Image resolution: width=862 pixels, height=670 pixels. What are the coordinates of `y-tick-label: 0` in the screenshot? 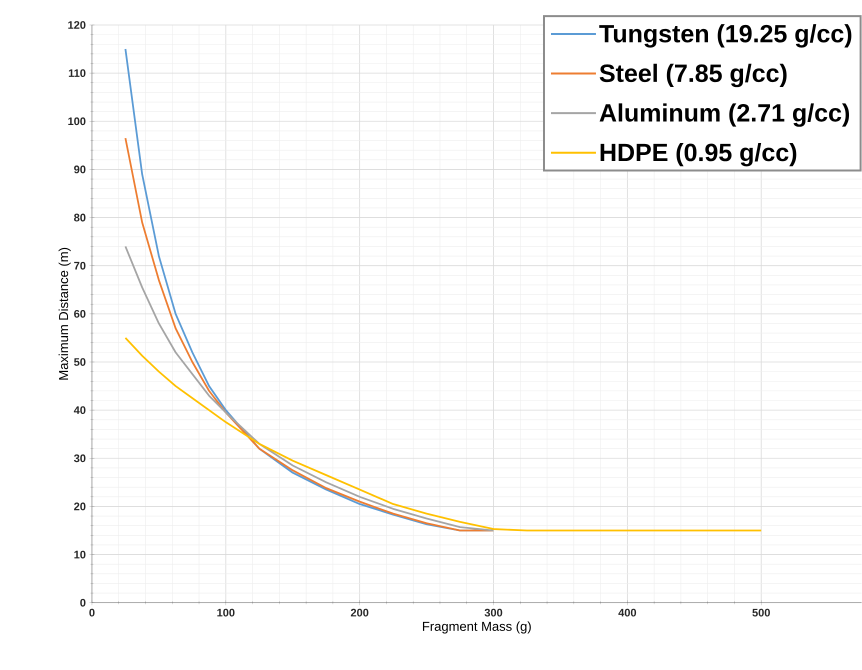 It's located at (83, 602).